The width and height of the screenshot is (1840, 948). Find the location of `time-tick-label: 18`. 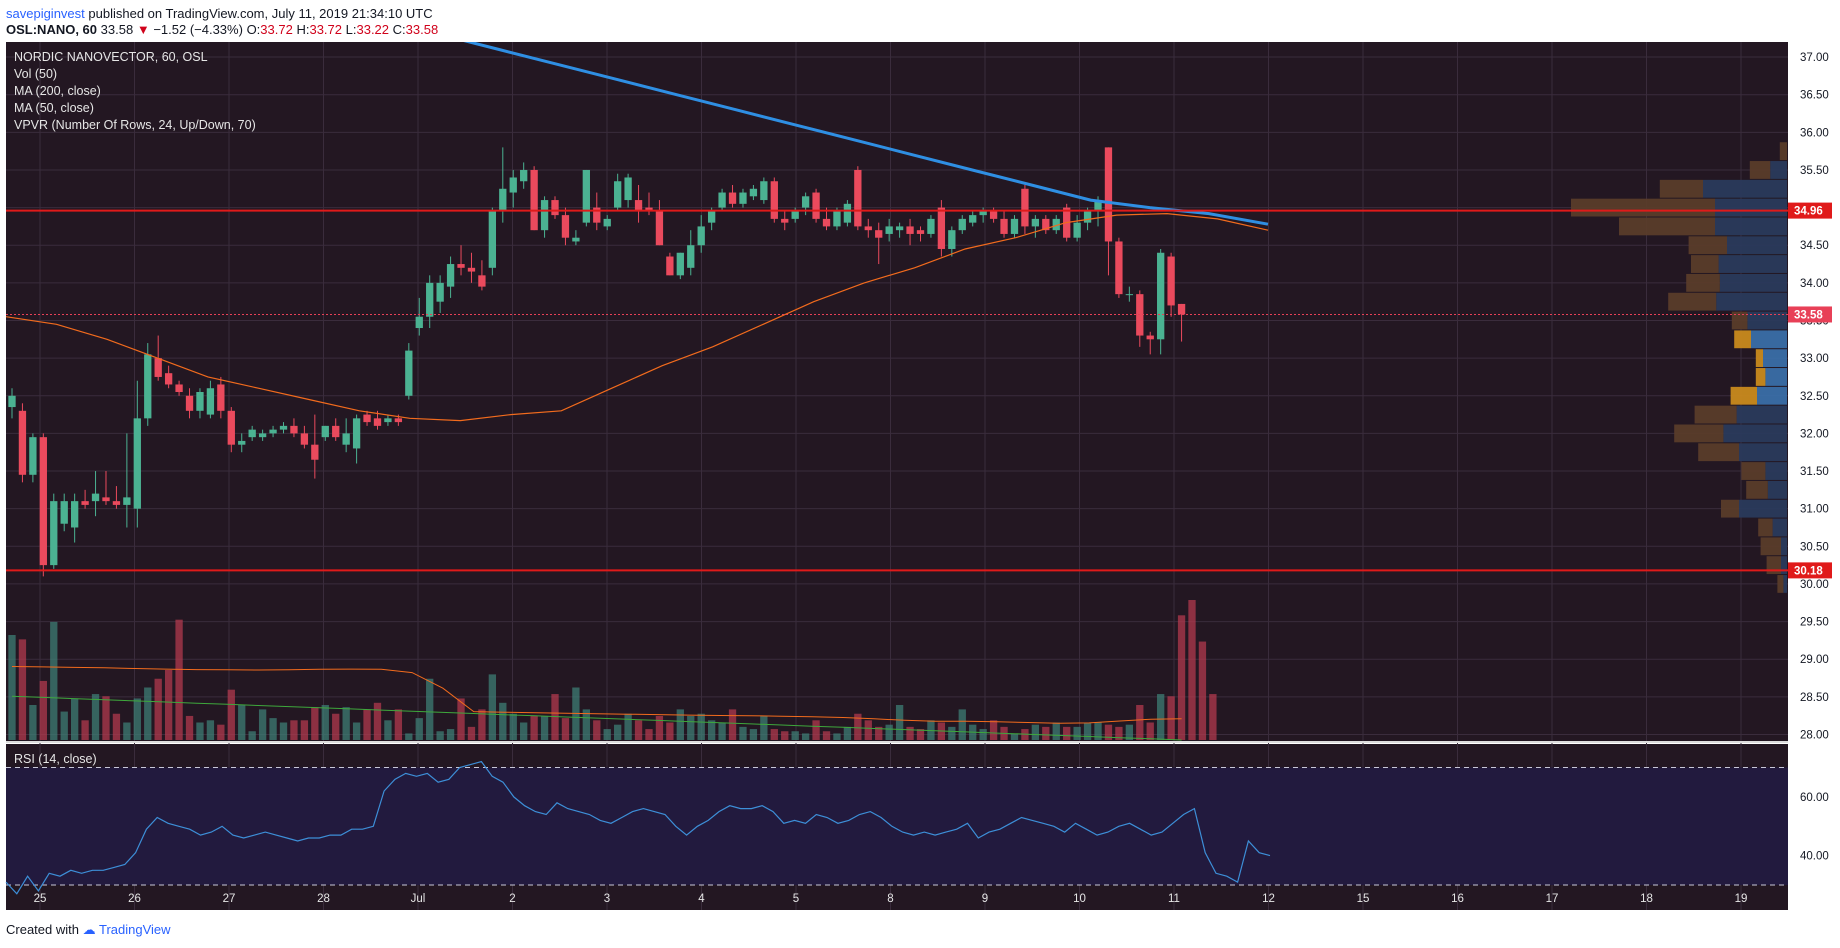

time-tick-label: 18 is located at coordinates (1646, 899).